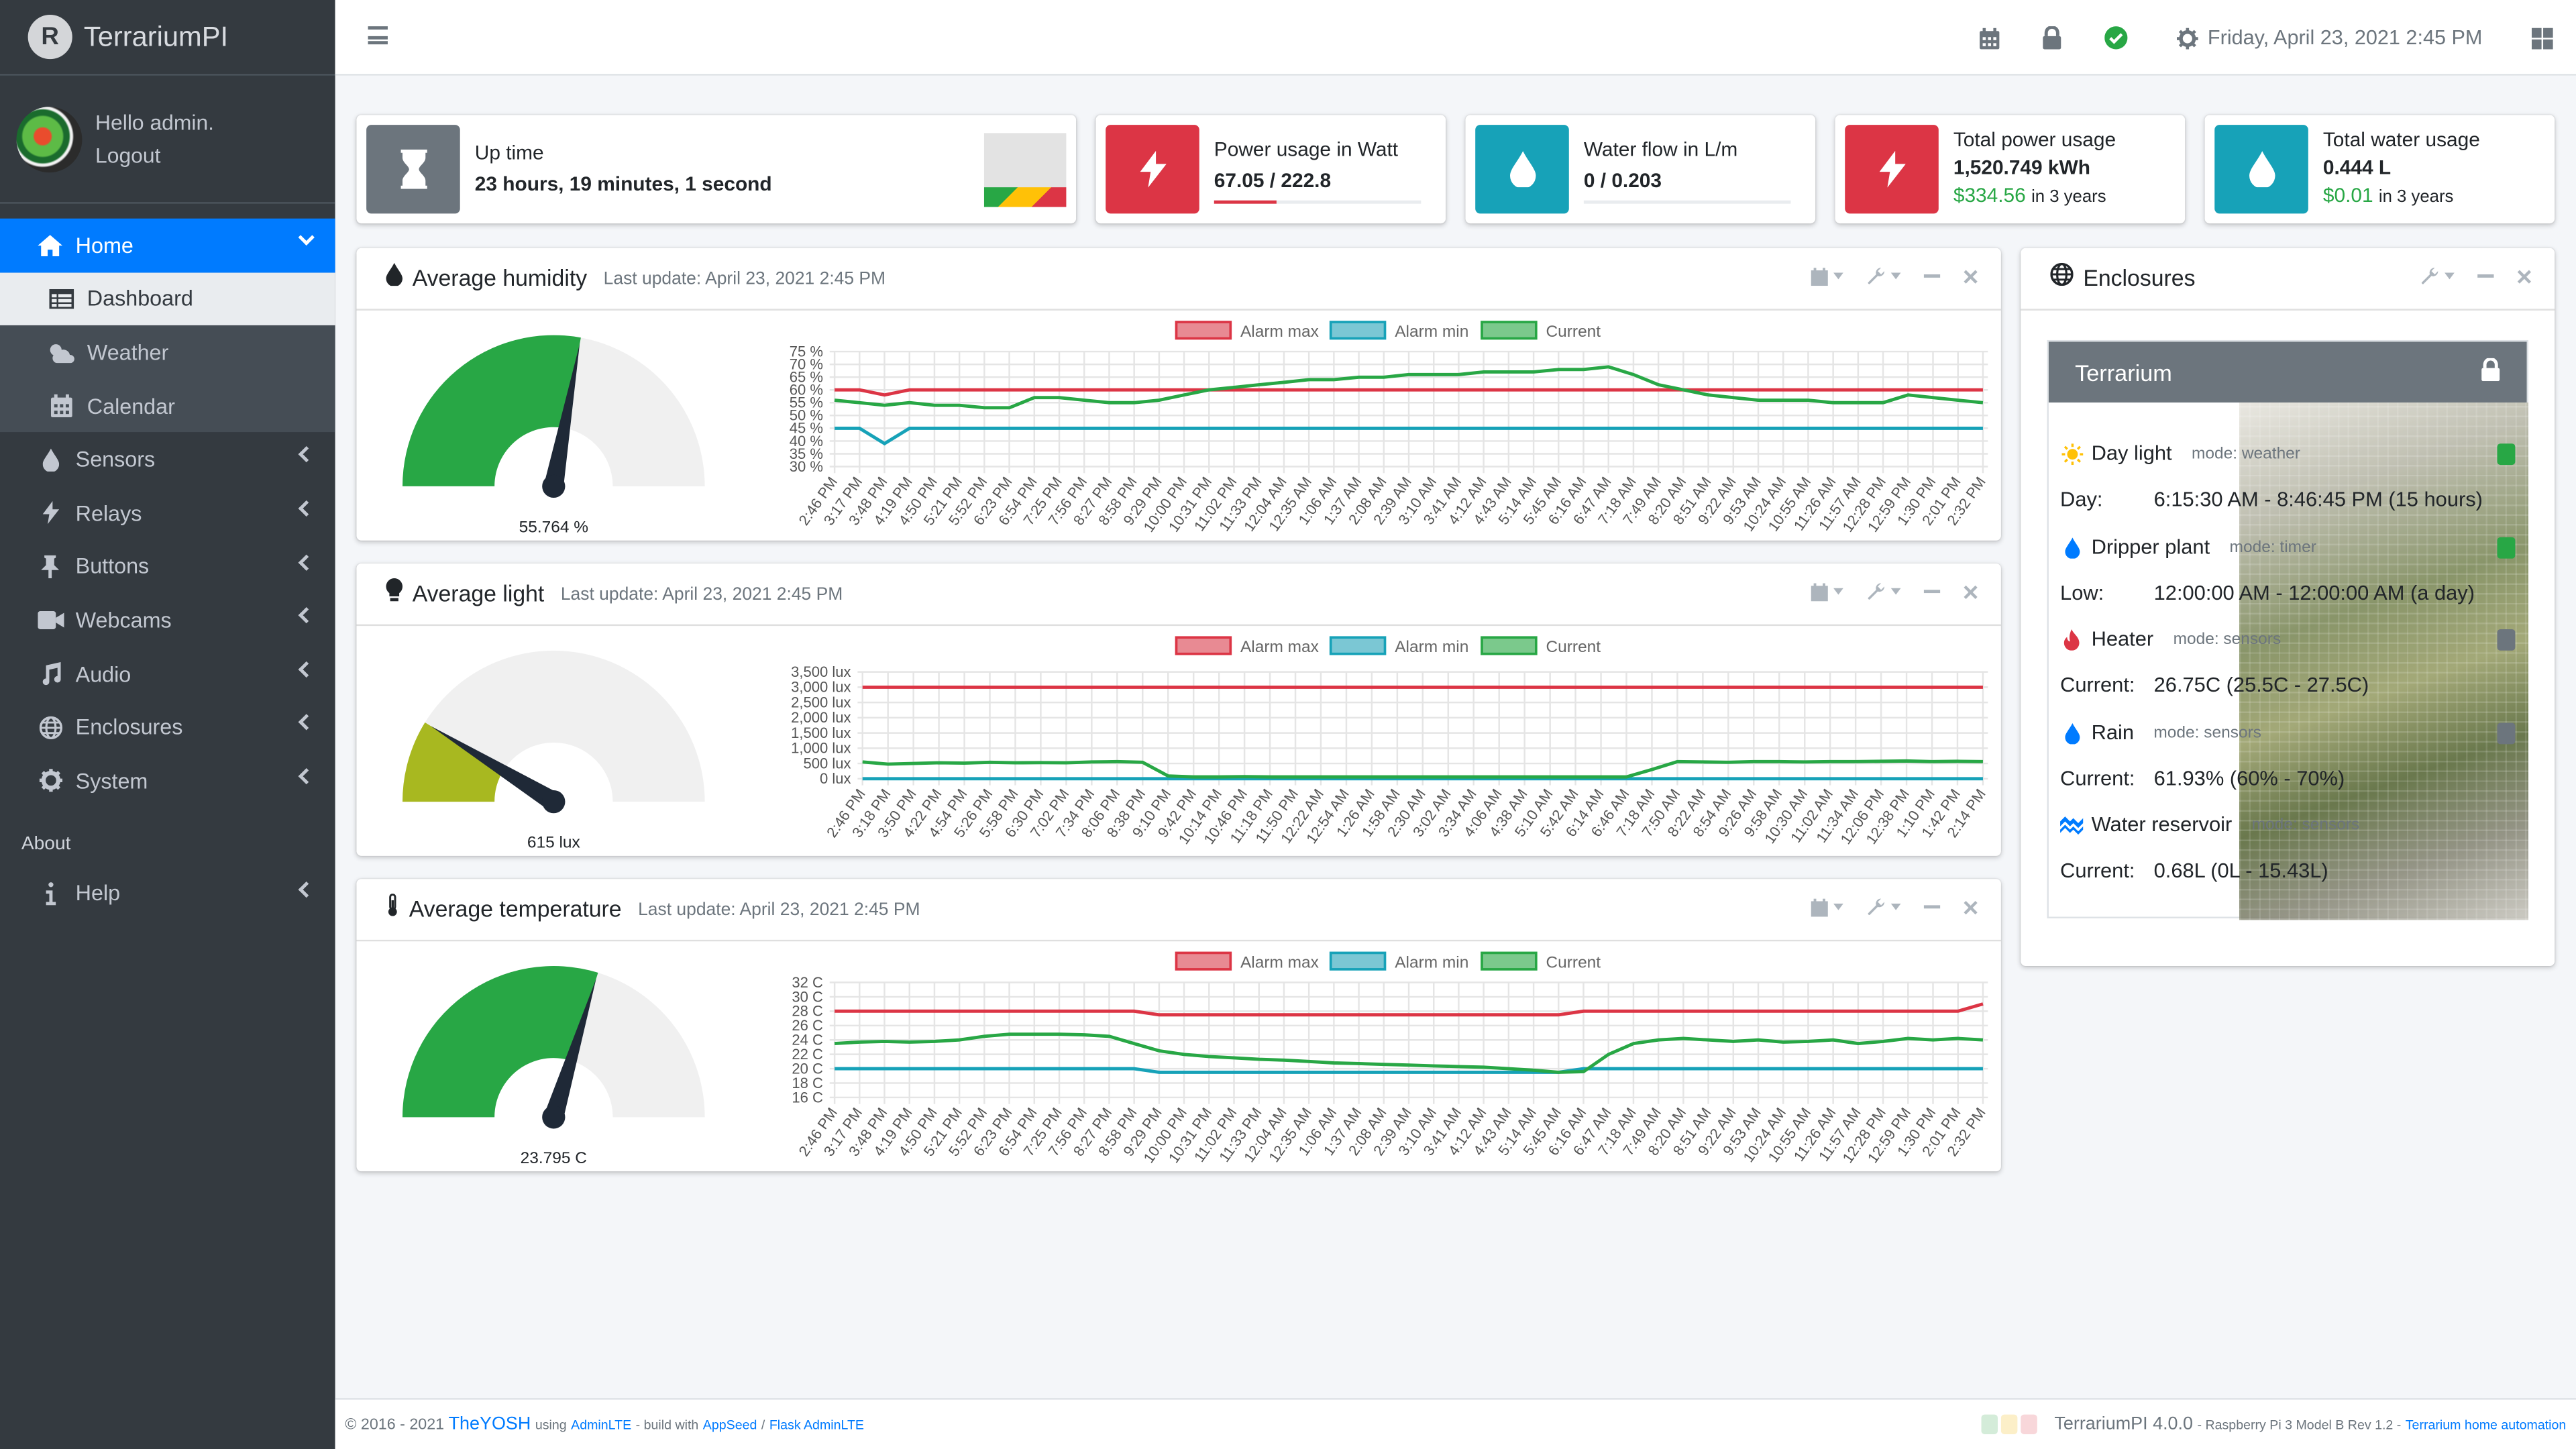  Describe the element at coordinates (1317, 202) in the screenshot. I see `power-usage-progress` at that location.